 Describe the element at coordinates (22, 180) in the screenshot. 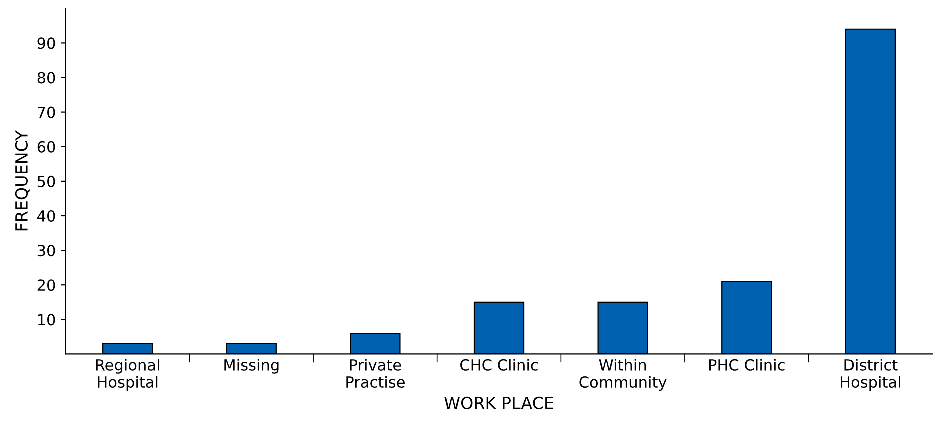

I see `y-axis-title: FREQUENCY` at that location.